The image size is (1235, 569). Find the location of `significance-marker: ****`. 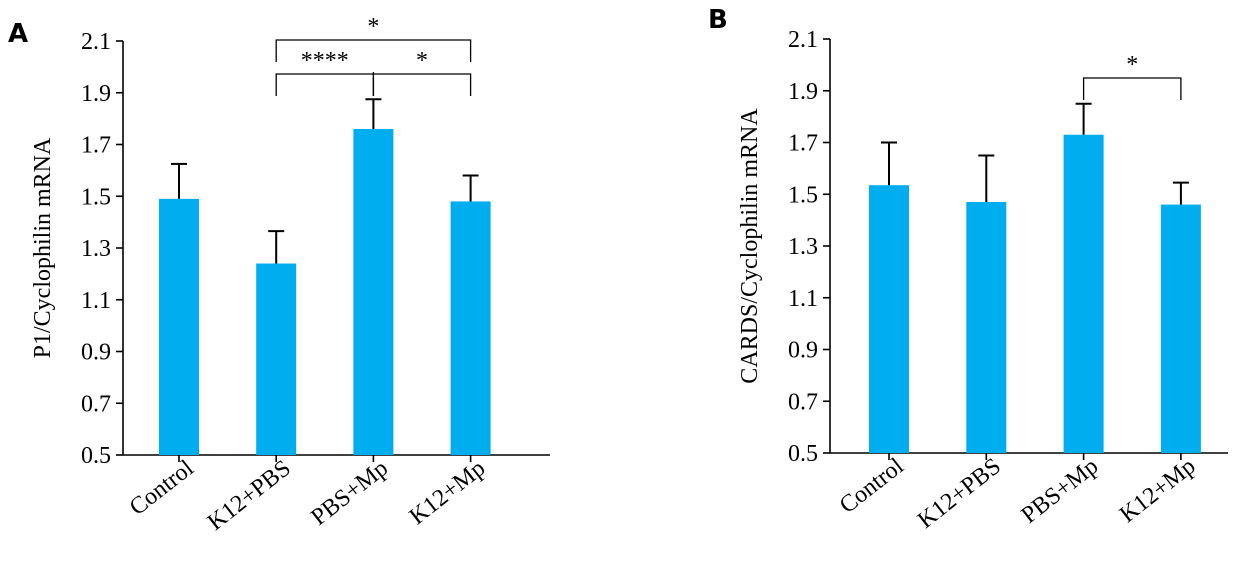

significance-marker: **** is located at coordinates (325, 61).